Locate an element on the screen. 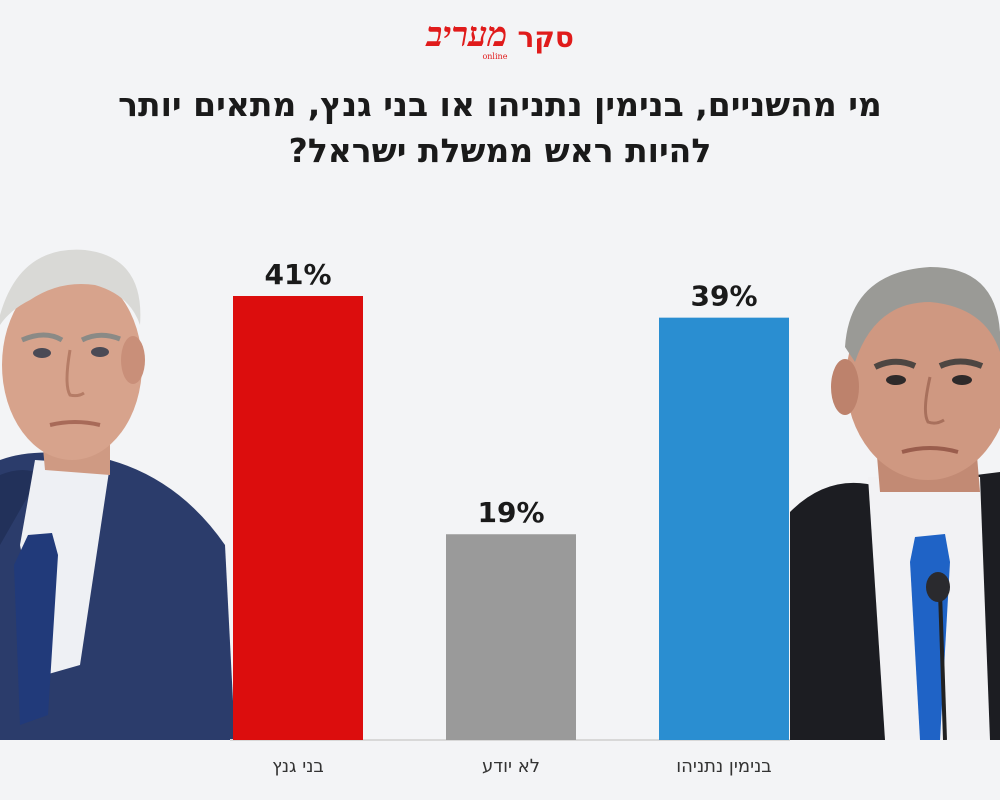  logo-online-text: online is located at coordinates (495, 56).